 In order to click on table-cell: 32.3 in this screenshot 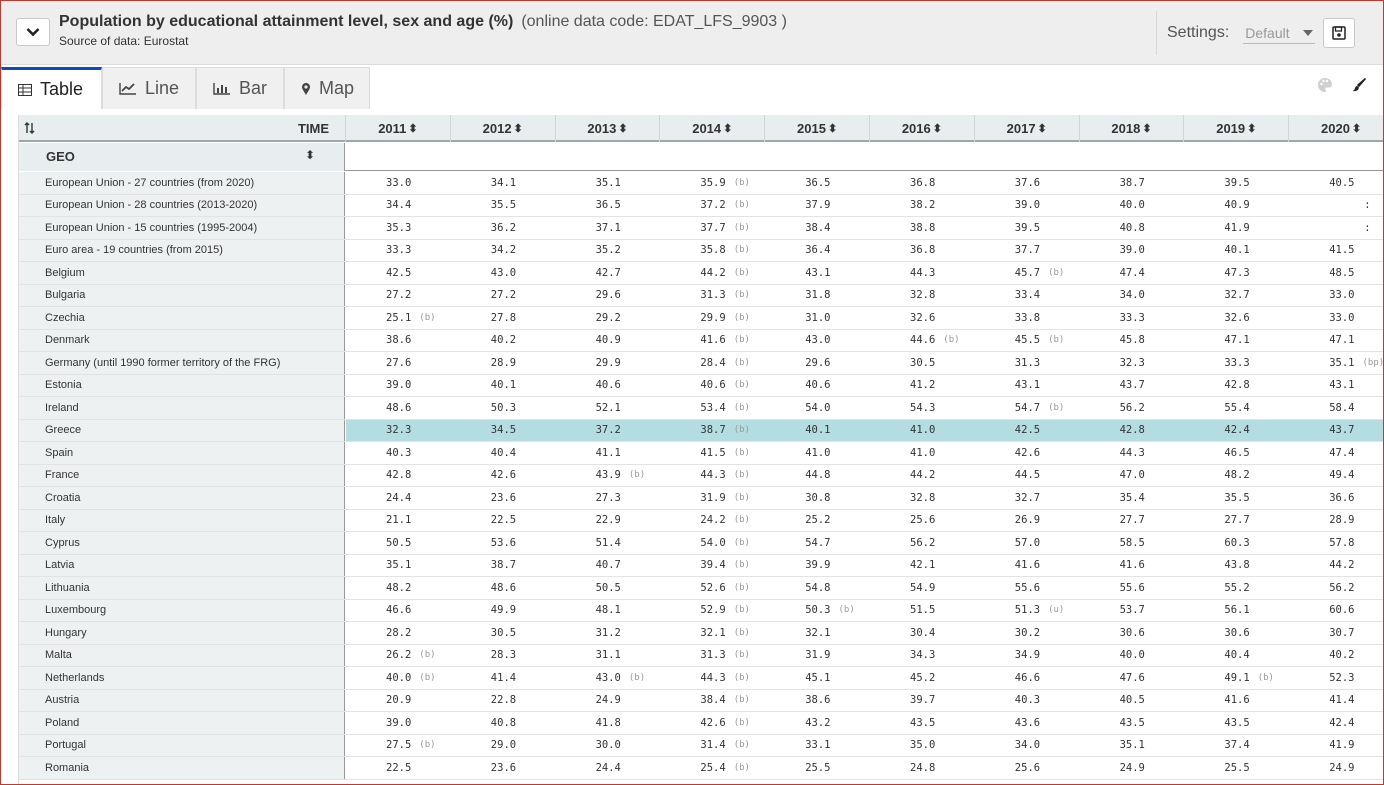, I will do `click(1132, 363)`.